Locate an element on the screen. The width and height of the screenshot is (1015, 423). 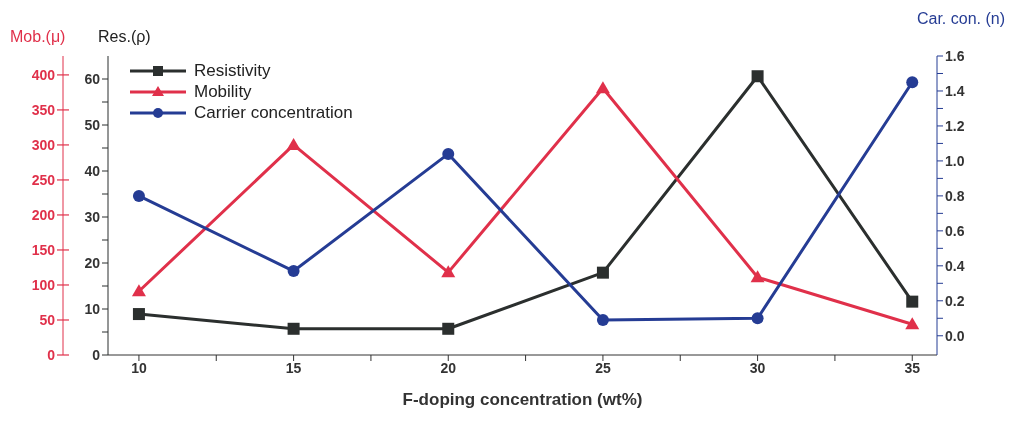
y2-tick-label: 1.6 is located at coordinates (955, 55).